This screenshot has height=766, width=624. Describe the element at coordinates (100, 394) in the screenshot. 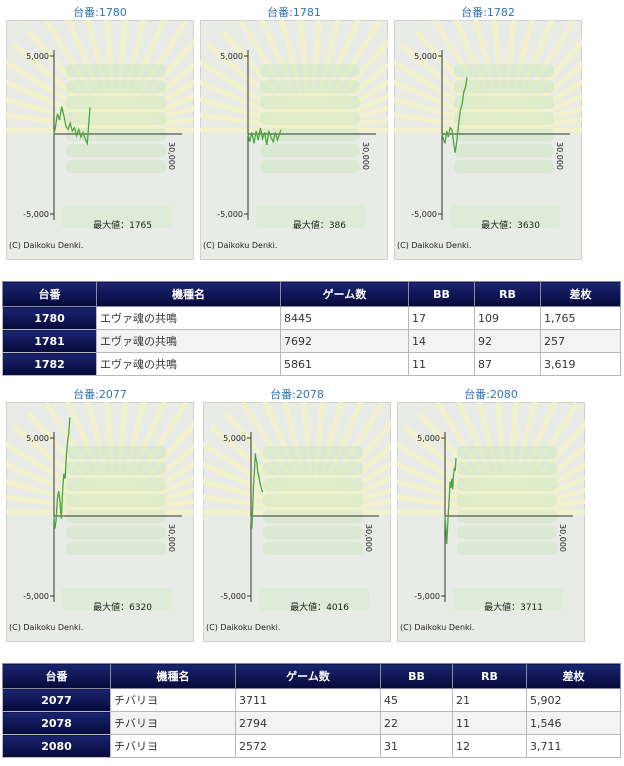

I see `chart-title: 台番:2077` at that location.